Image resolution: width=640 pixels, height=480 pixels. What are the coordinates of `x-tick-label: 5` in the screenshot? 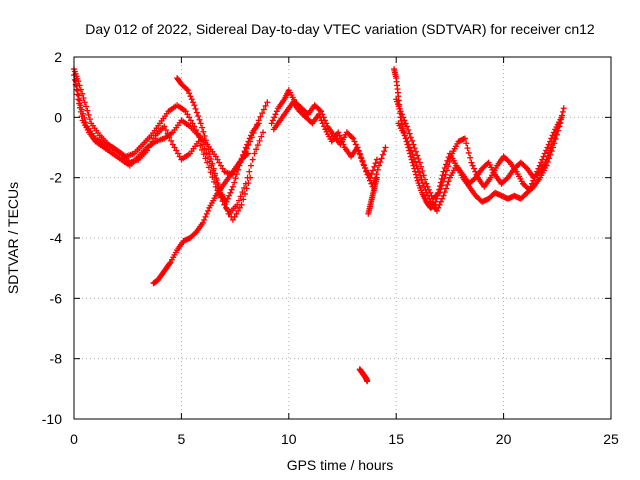 It's located at (182, 439).